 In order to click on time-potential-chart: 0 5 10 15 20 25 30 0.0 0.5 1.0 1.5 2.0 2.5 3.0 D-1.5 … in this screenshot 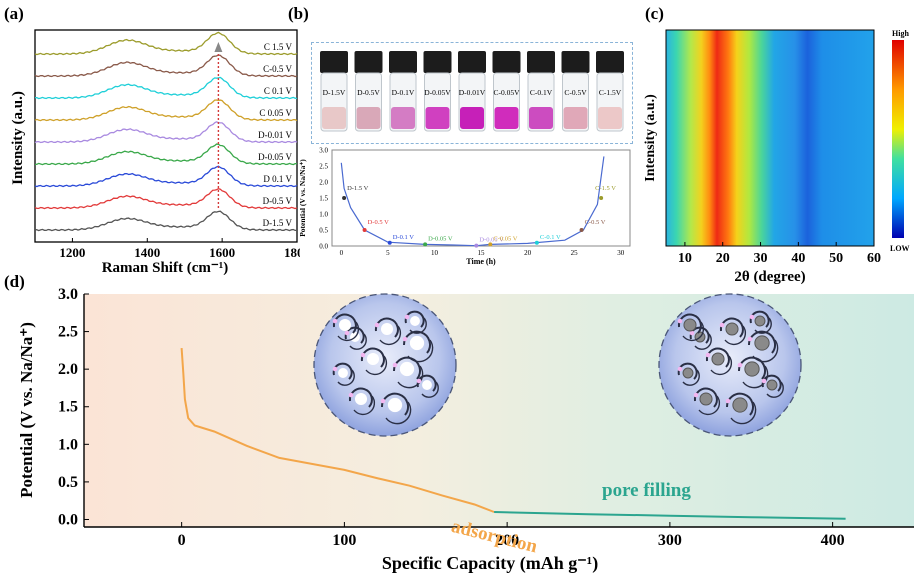, I will do `click(464, 206)`.